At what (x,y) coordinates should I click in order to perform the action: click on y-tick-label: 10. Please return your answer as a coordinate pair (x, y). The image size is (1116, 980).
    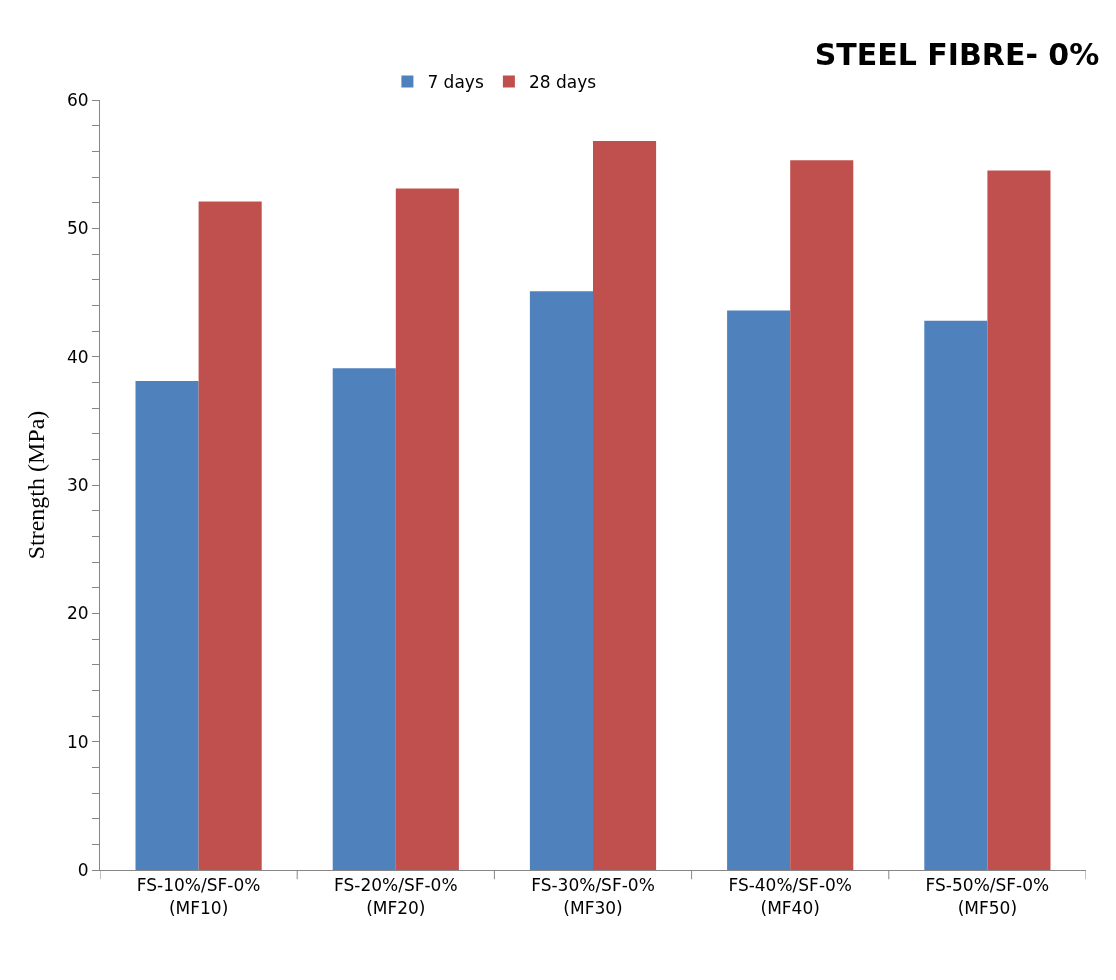
    Looking at the image, I should click on (77, 741).